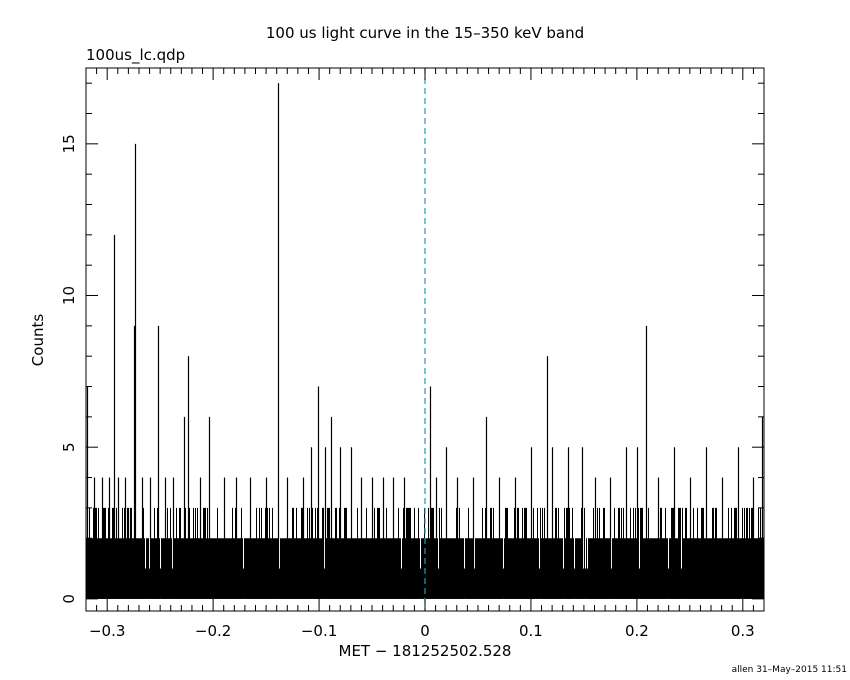 This screenshot has height=680, width=850. I want to click on x-tick-label-0: −0.3, so click(107, 631).